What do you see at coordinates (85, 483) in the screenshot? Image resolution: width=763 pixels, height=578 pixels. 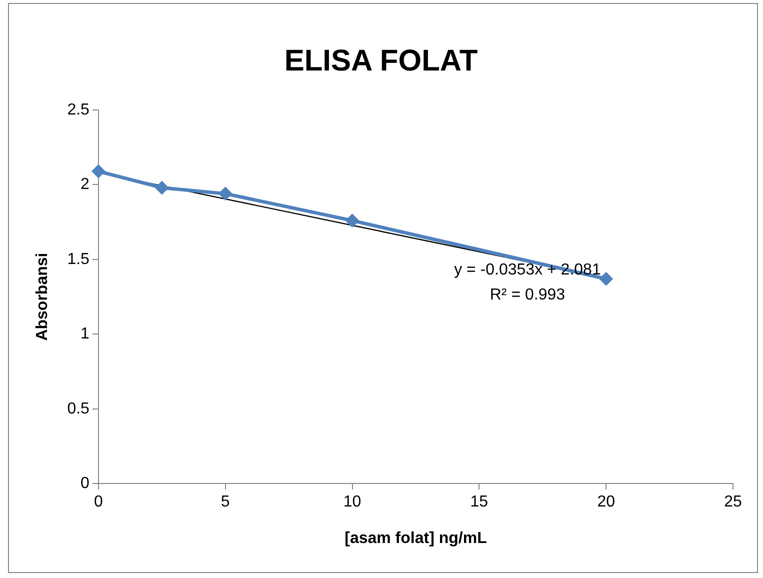 I see `y-tick-label: 0` at bounding box center [85, 483].